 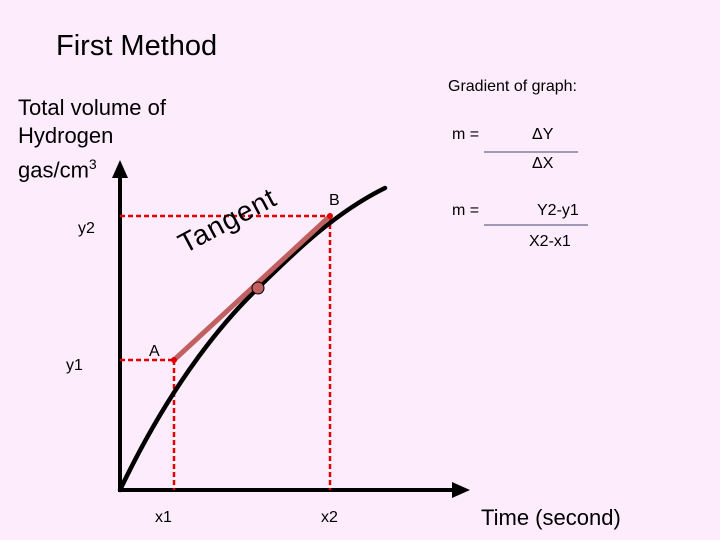 I want to click on point-b-label: B, so click(x=334, y=200).